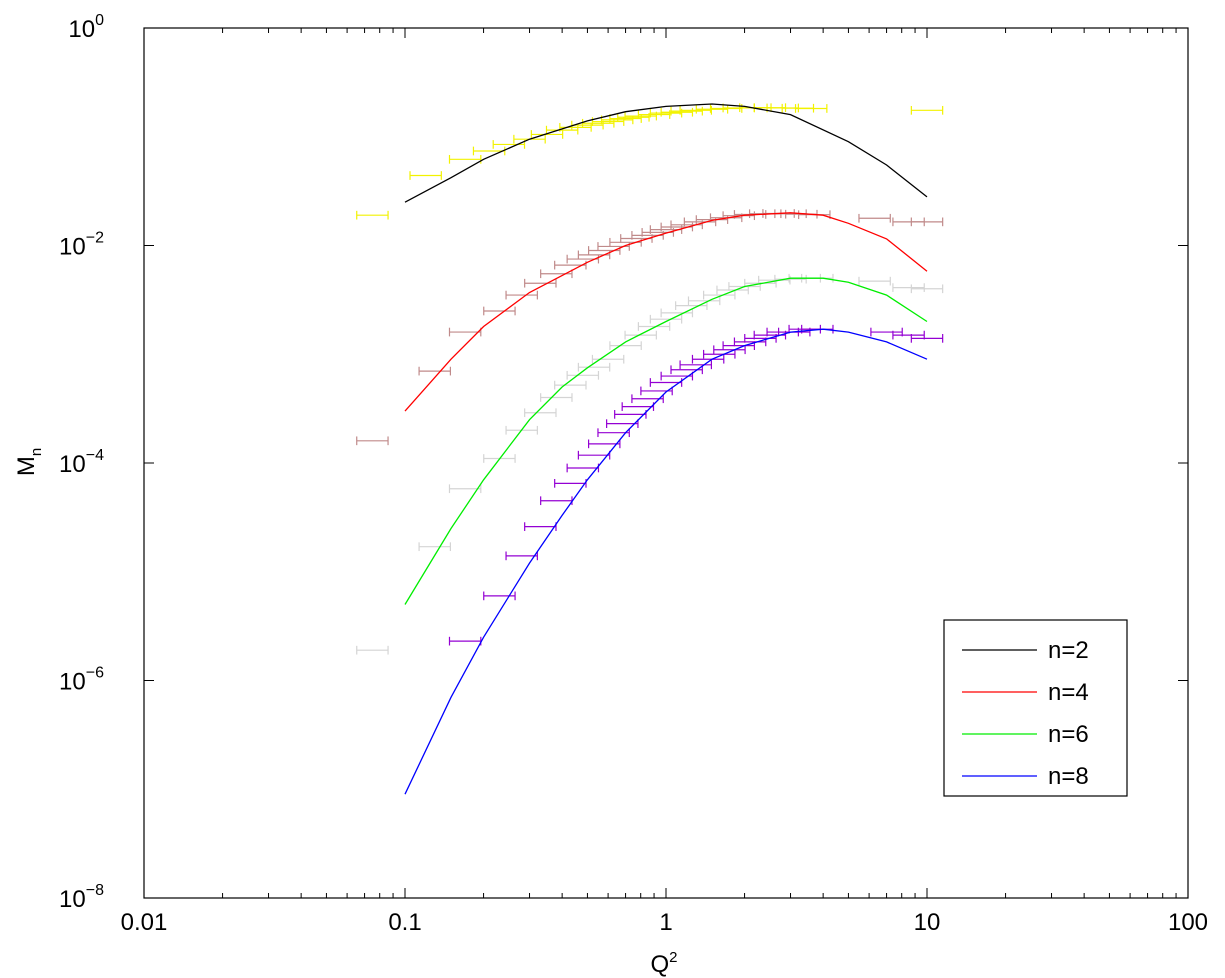  I want to click on y-tick-label-exponent: −6, so click(95, 673).